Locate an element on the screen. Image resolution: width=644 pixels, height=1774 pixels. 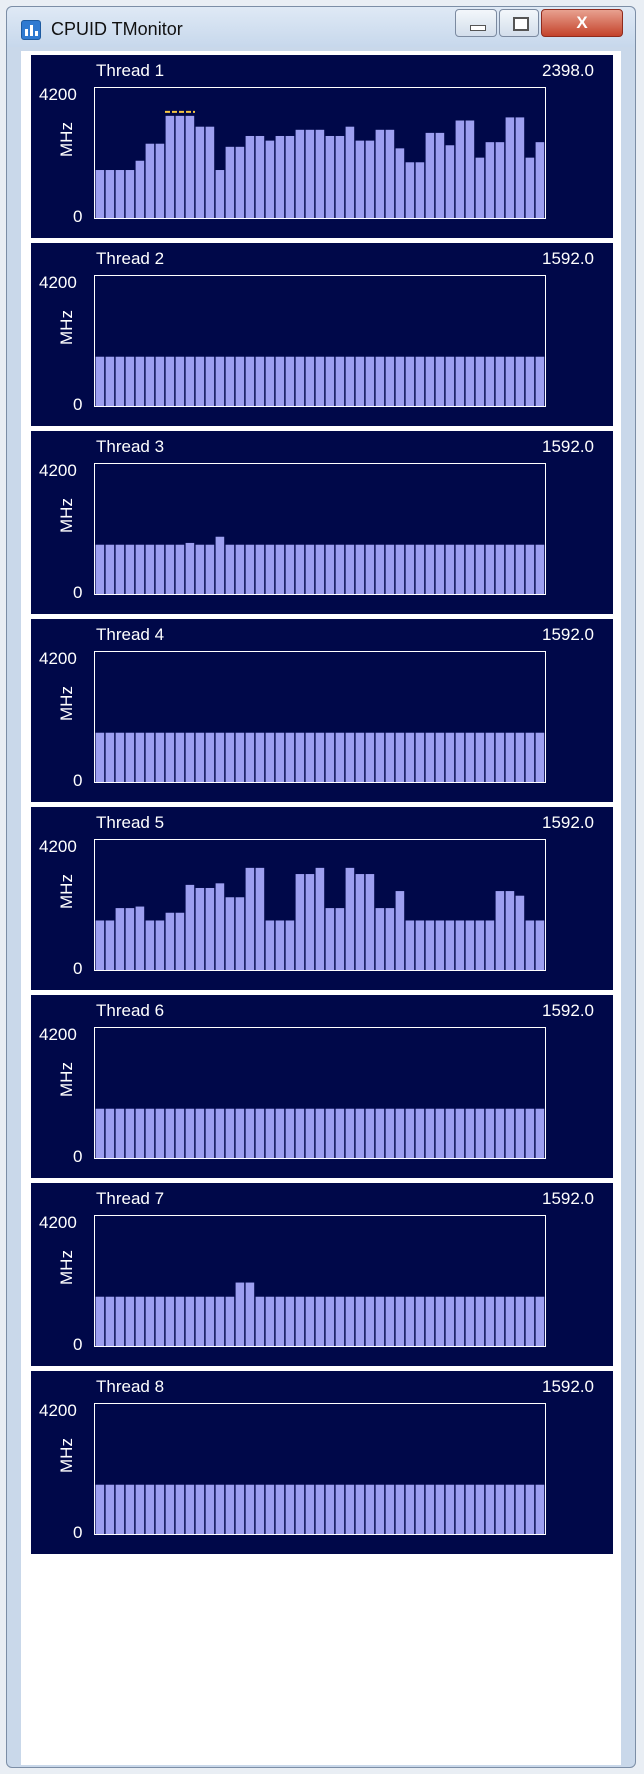
thread-label: Thread 7 is located at coordinates (130, 1198).